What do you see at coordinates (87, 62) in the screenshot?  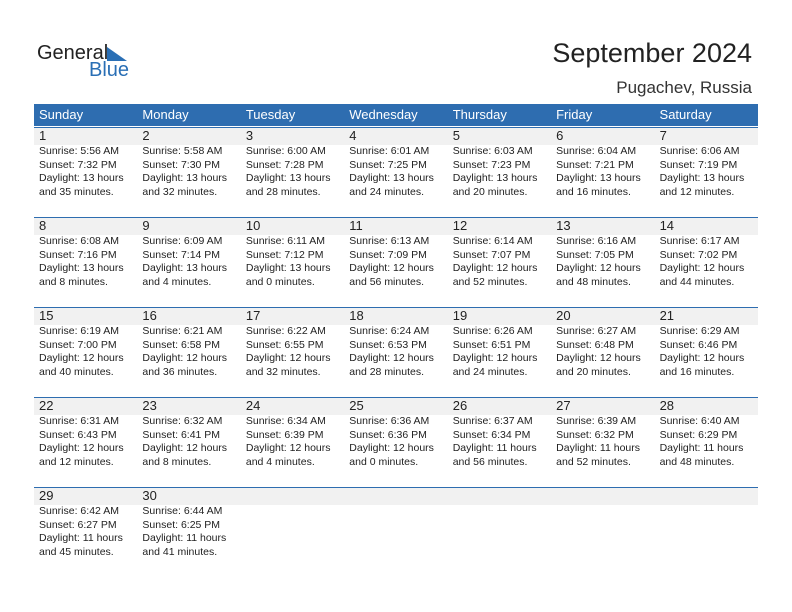 I see `logo: General Blue` at bounding box center [87, 62].